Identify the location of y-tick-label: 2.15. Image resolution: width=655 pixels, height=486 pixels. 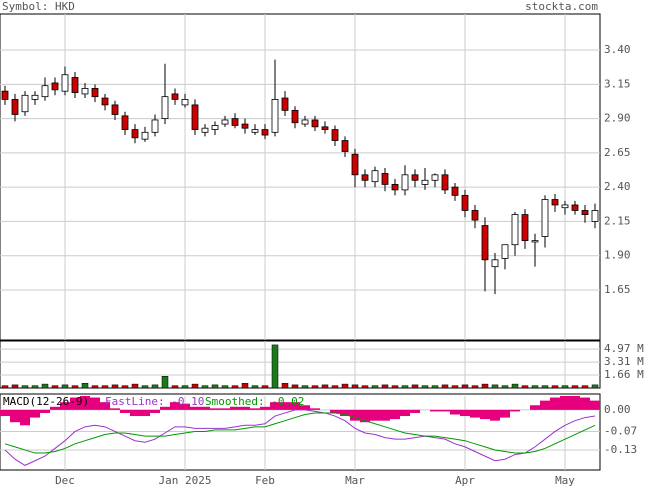
(617, 220).